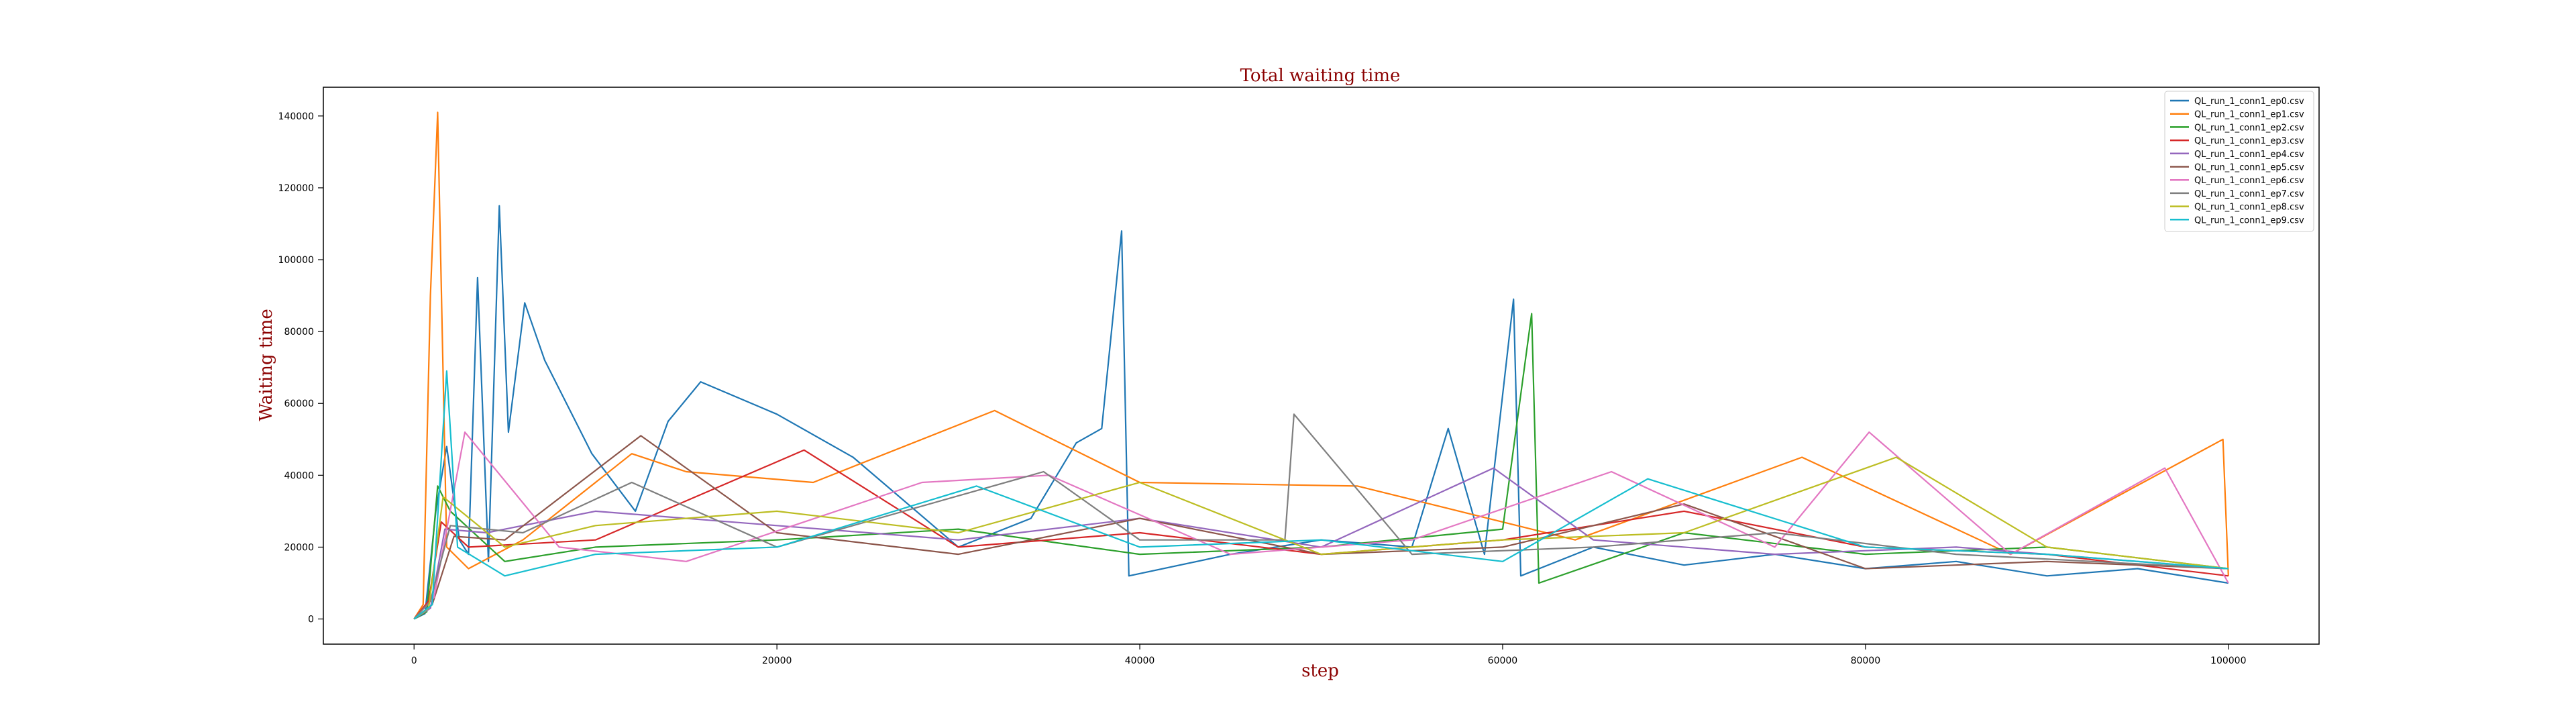 The image size is (2576, 728). Describe the element at coordinates (296, 260) in the screenshot. I see `y-tick-label: 100000` at that location.